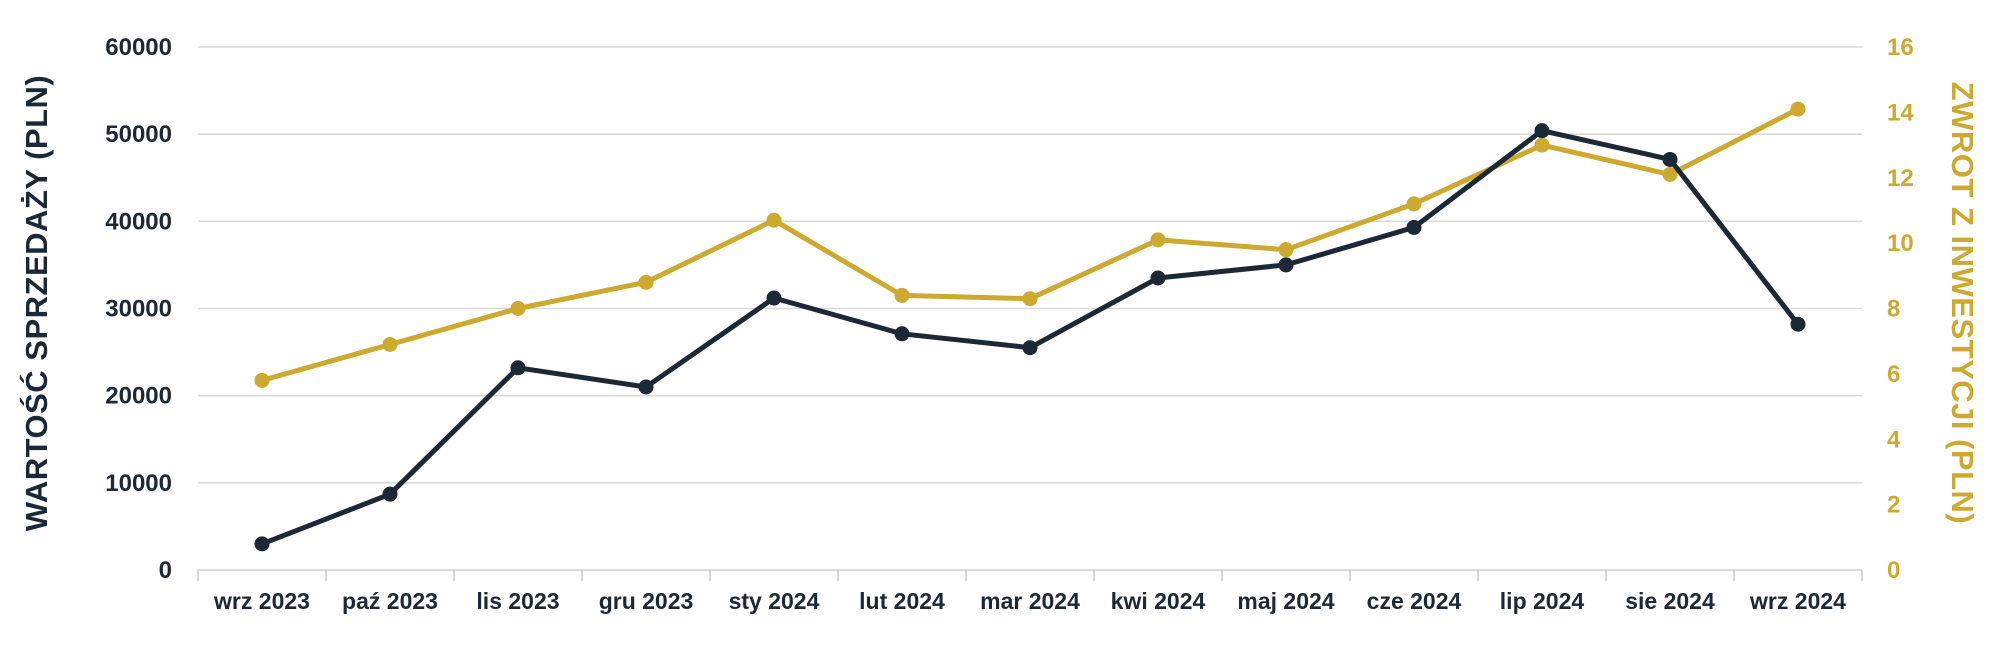 This screenshot has height=660, width=2000. I want to click on y-left-tick-label: 20000, so click(138, 396).